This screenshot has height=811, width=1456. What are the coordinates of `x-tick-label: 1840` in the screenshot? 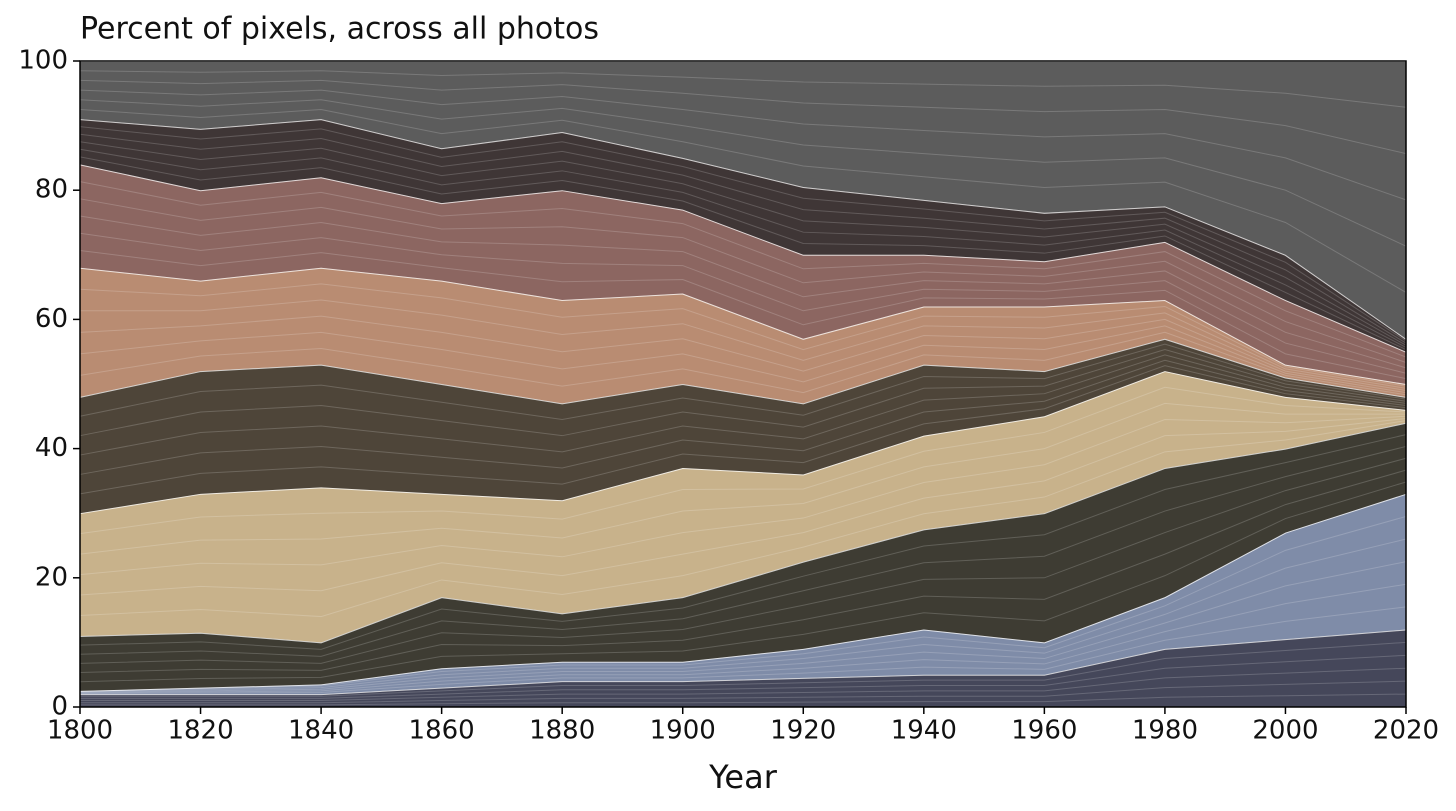 It's located at (321, 731).